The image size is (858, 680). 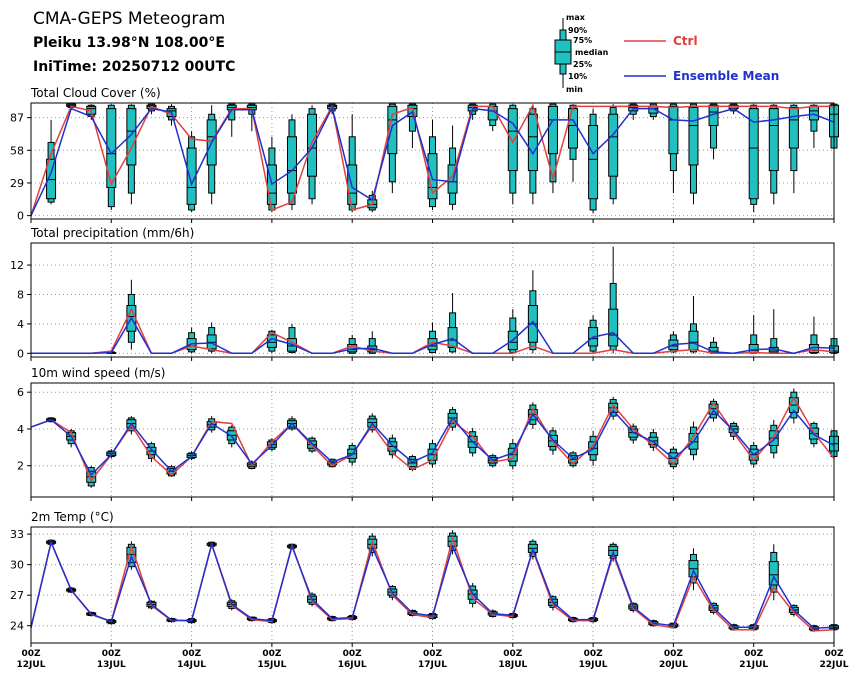 I want to click on y-tick-label: 24, so click(x=17, y=626).